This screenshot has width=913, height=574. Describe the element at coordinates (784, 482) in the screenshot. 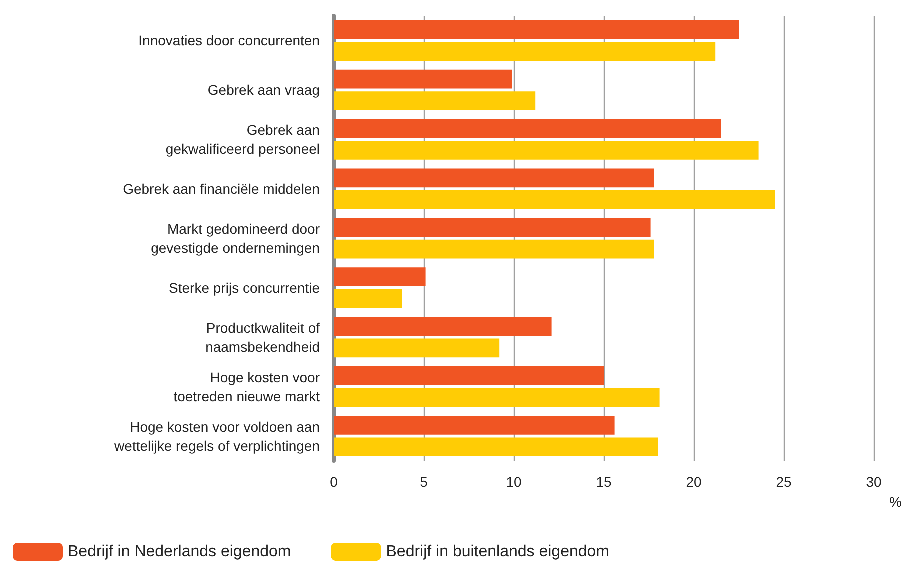

I see `x-tick-label: 25` at that location.